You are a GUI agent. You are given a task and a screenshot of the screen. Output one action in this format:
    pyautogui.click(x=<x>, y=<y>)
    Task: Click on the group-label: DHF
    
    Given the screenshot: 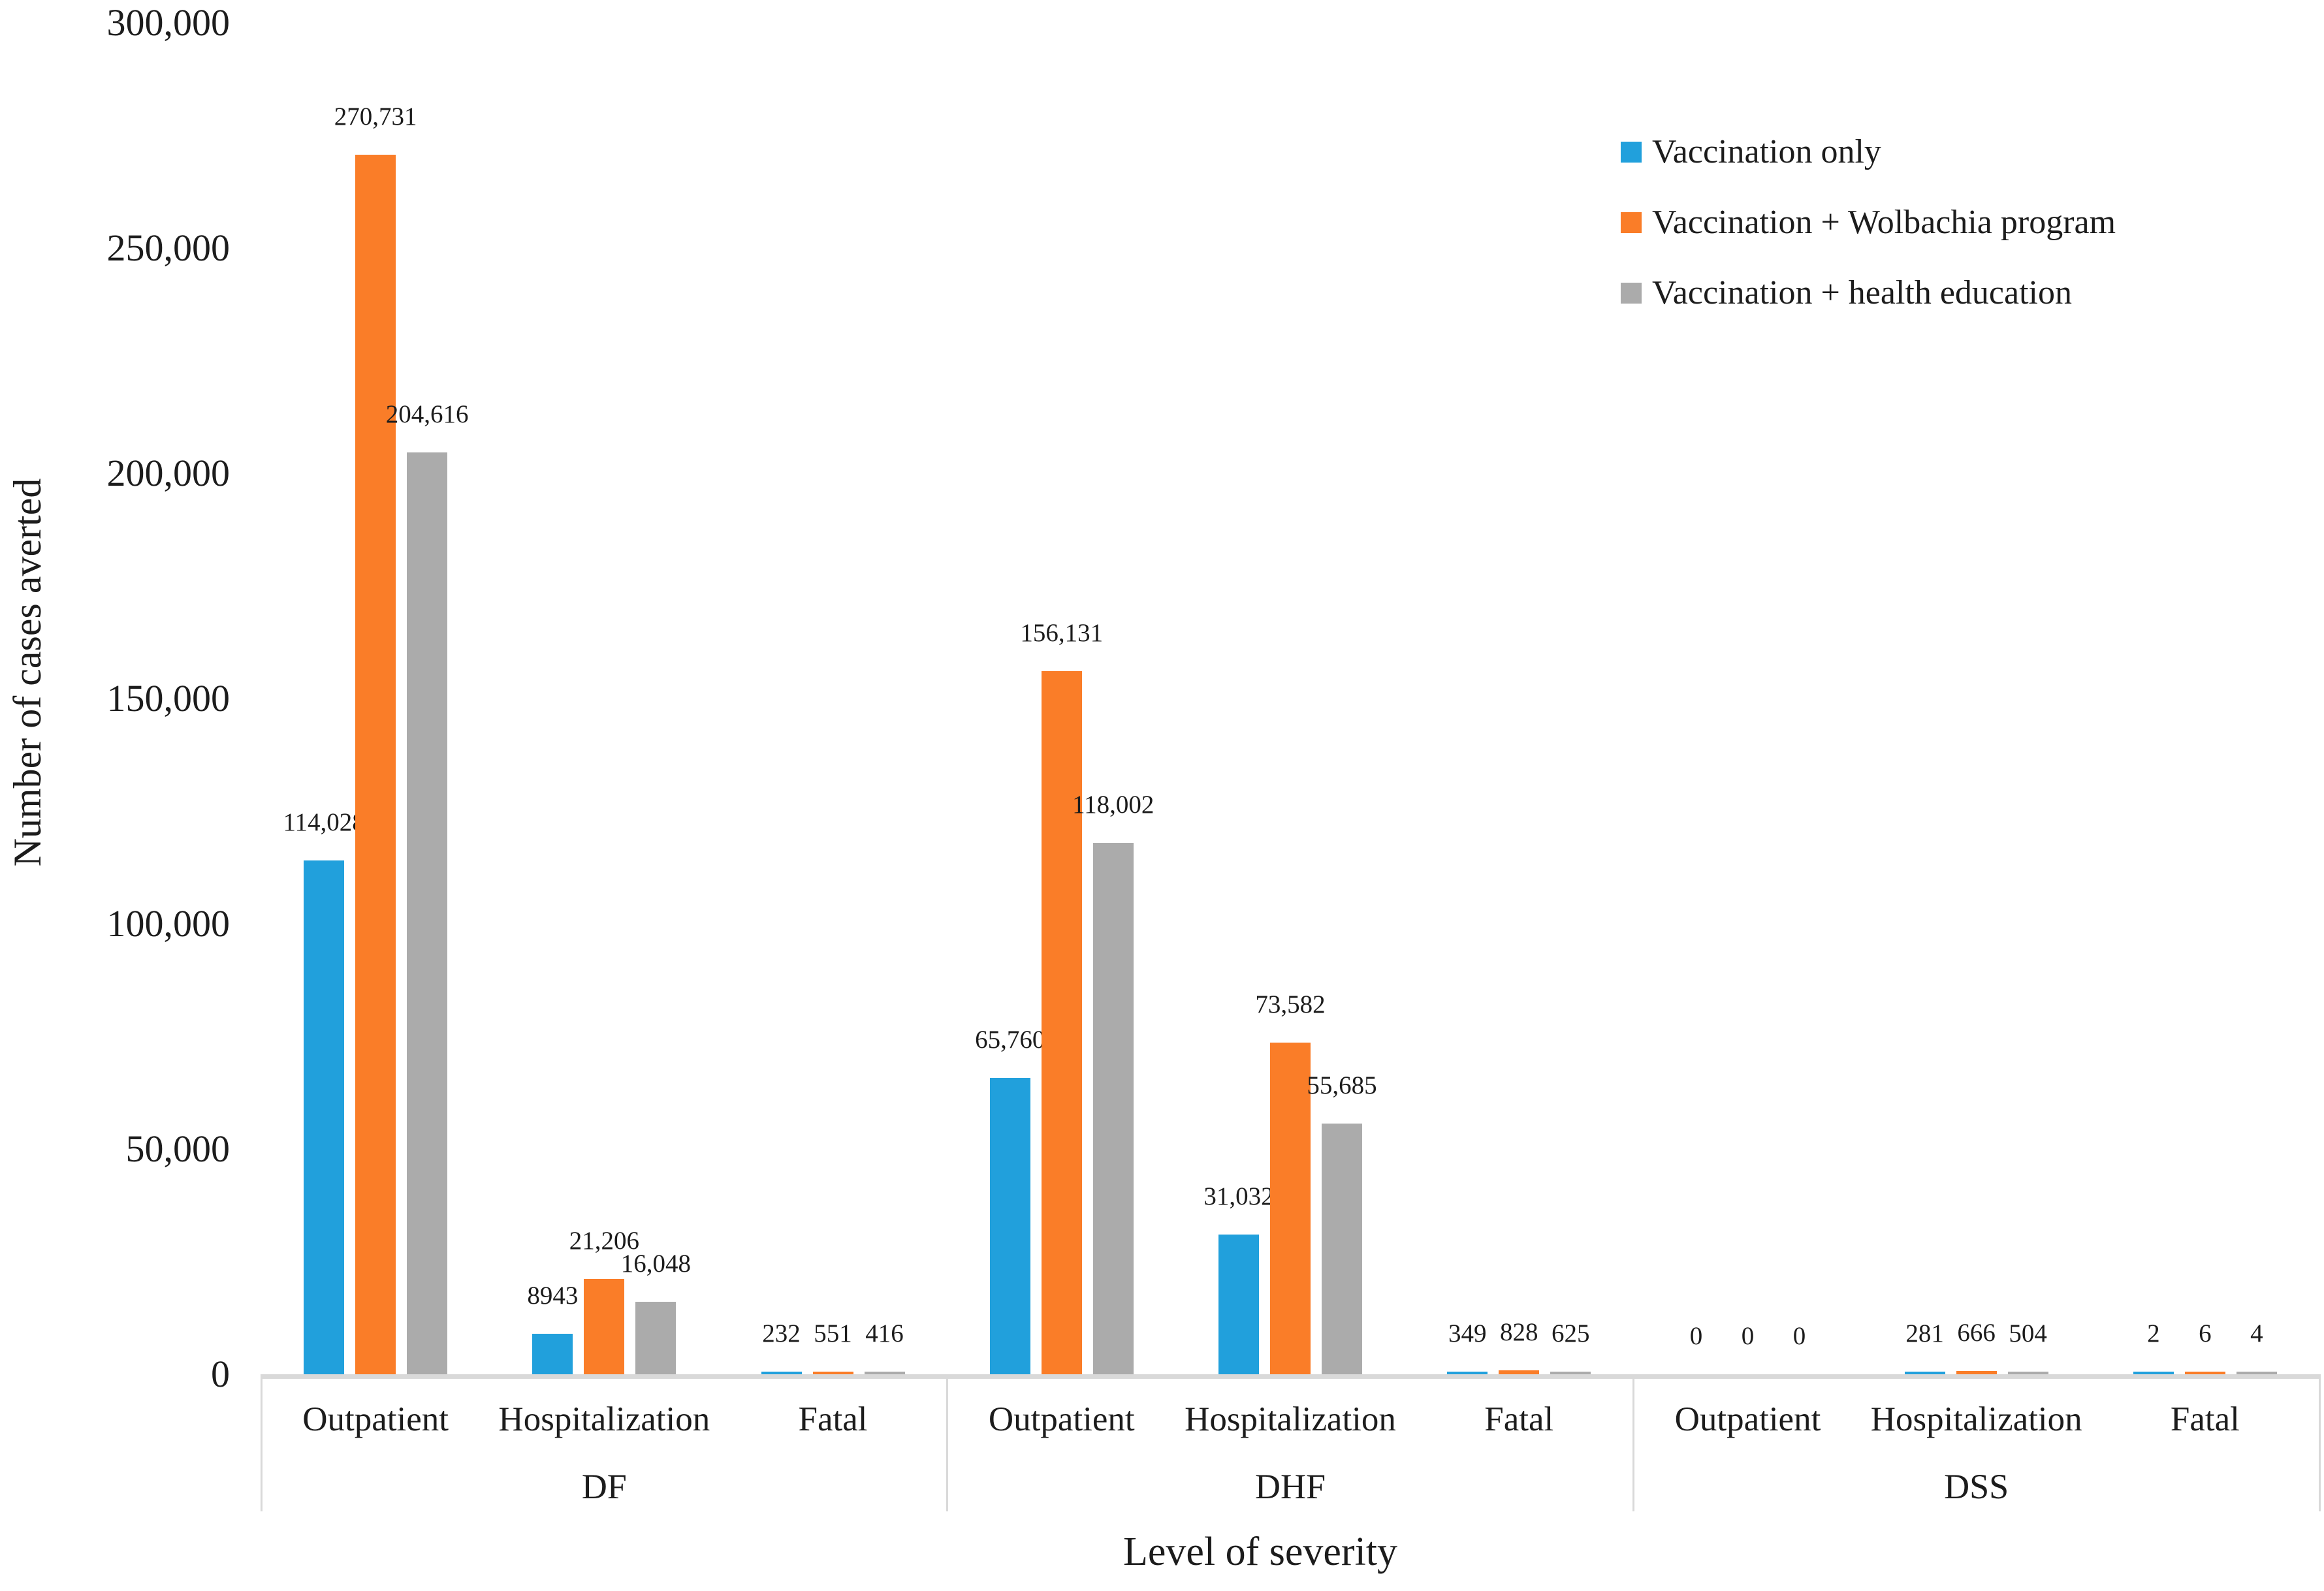 What is the action you would take?
    pyautogui.click(x=1290, y=1487)
    